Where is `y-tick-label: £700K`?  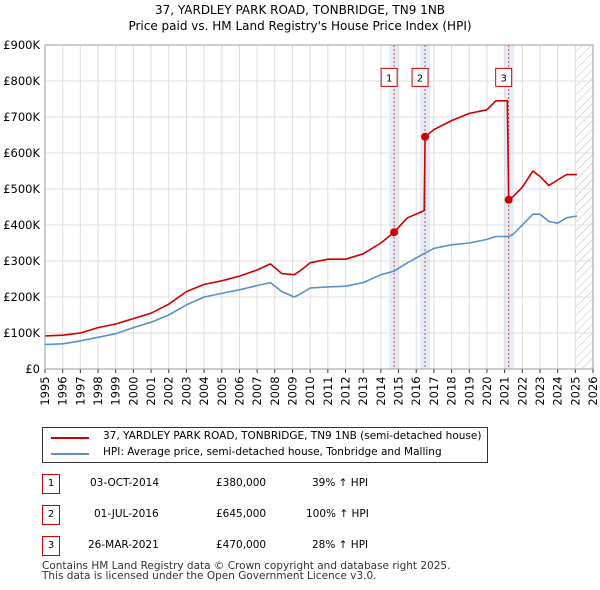
y-tick-label: £700K is located at coordinates (21, 117).